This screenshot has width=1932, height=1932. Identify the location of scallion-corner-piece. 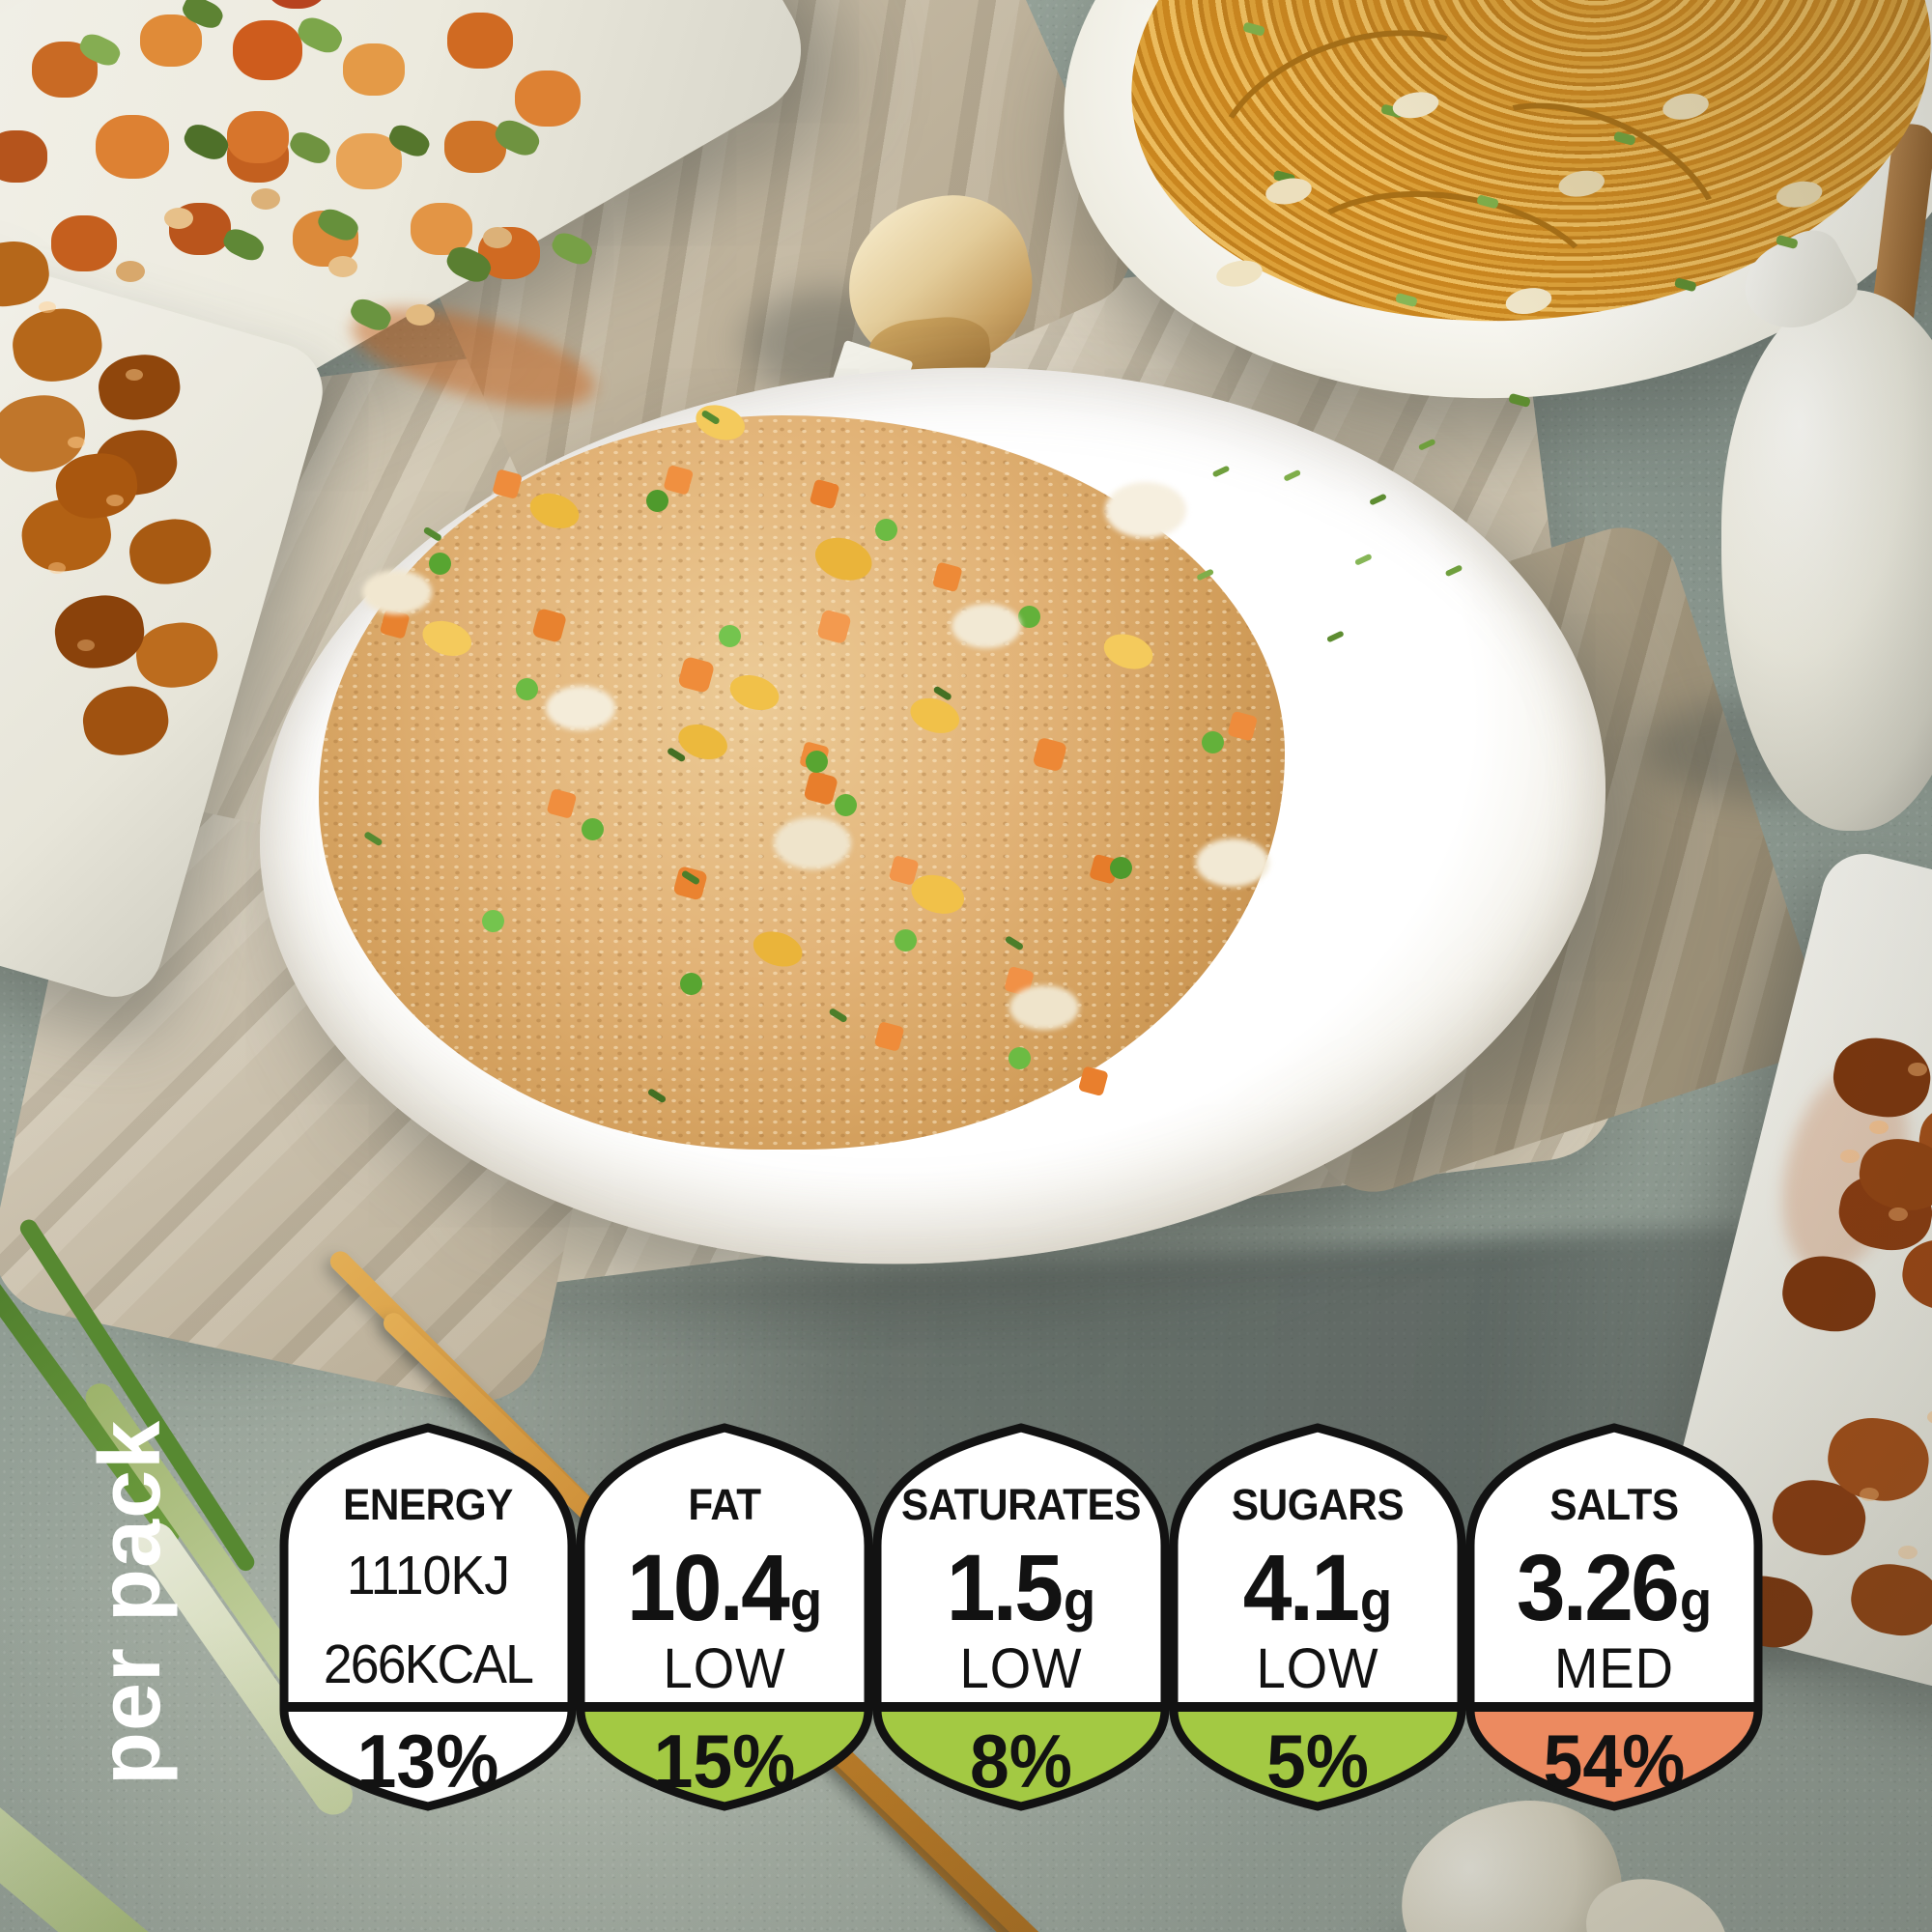
(99, 1853).